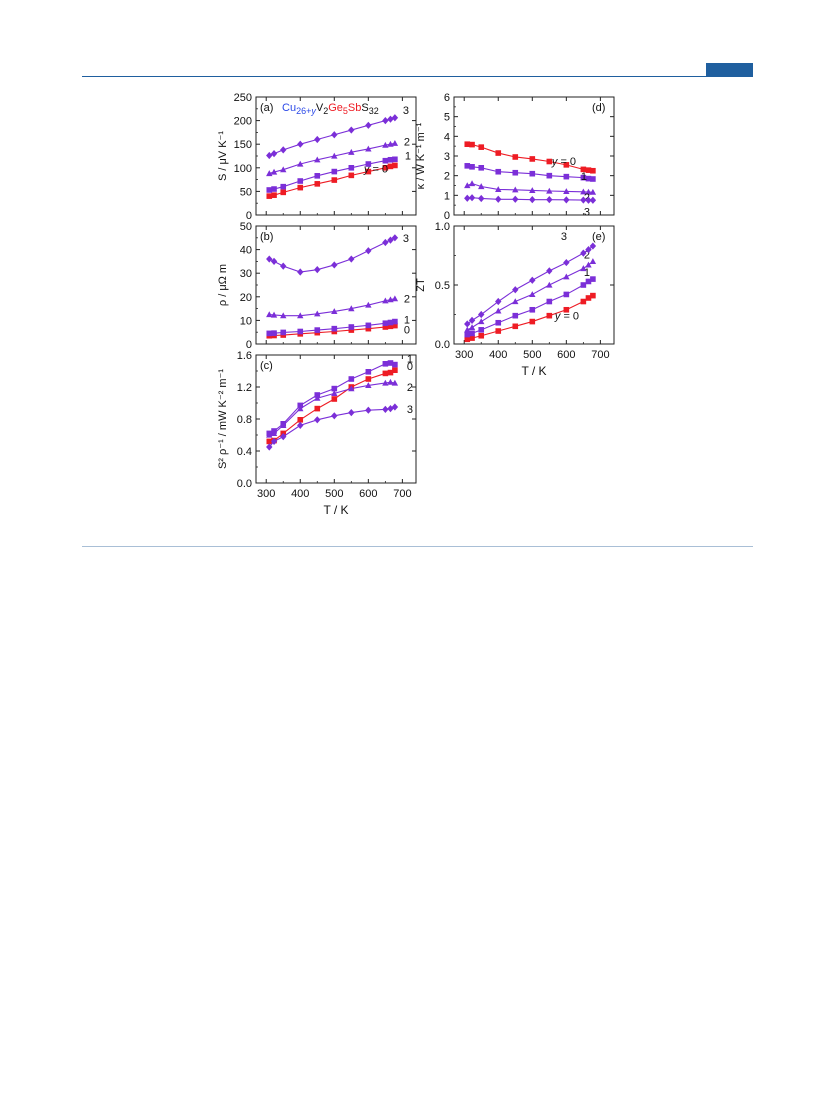 Image resolution: width=833 pixels, height=1096 pixels. Describe the element at coordinates (335, 510) in the screenshot. I see `xlabel-c: T / K` at that location.